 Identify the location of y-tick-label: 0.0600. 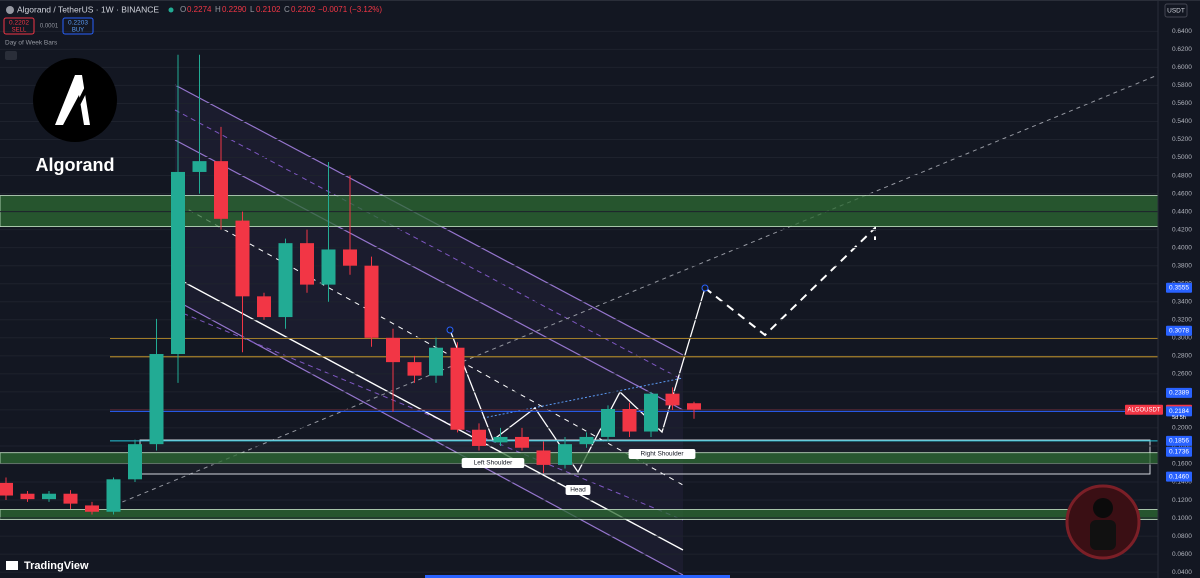
(1182, 554).